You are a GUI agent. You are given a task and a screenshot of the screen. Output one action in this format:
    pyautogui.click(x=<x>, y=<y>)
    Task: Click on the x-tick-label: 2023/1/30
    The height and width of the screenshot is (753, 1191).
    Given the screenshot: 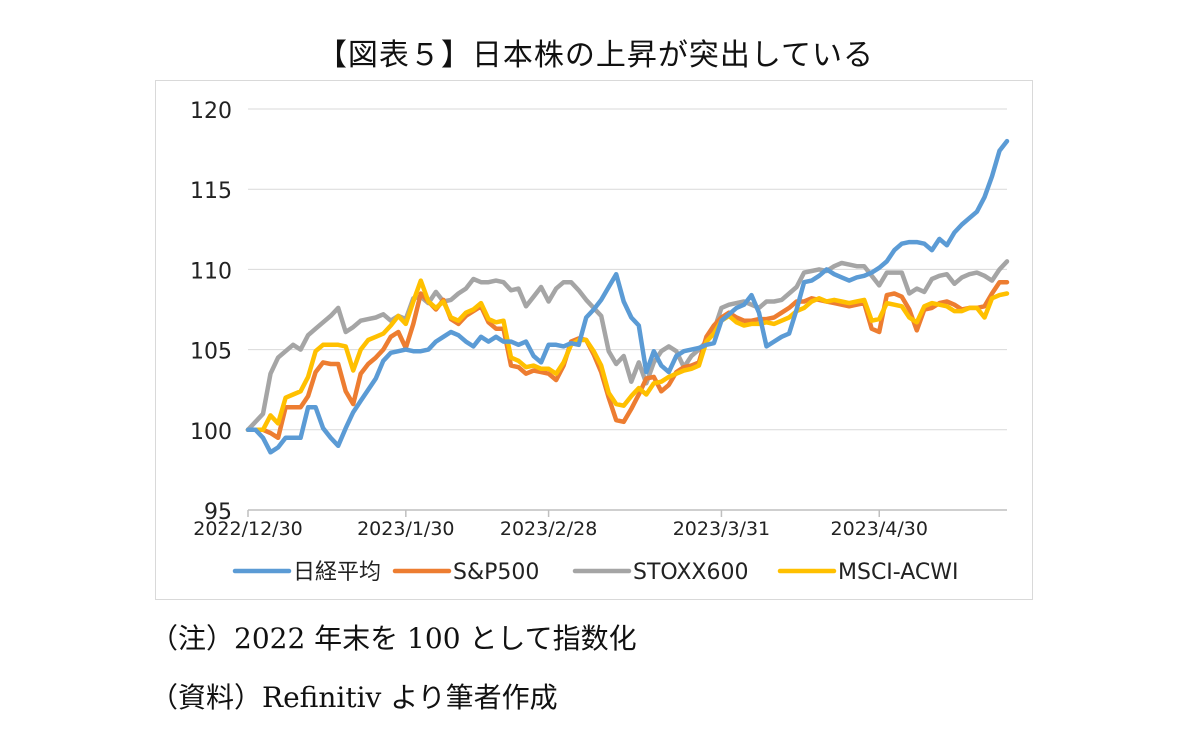 What is the action you would take?
    pyautogui.click(x=405, y=529)
    